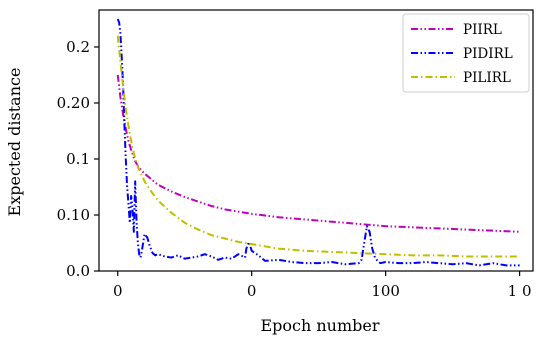  I want to click on legend: PIIRL PIDIRL PILIRL, so click(466, 53).